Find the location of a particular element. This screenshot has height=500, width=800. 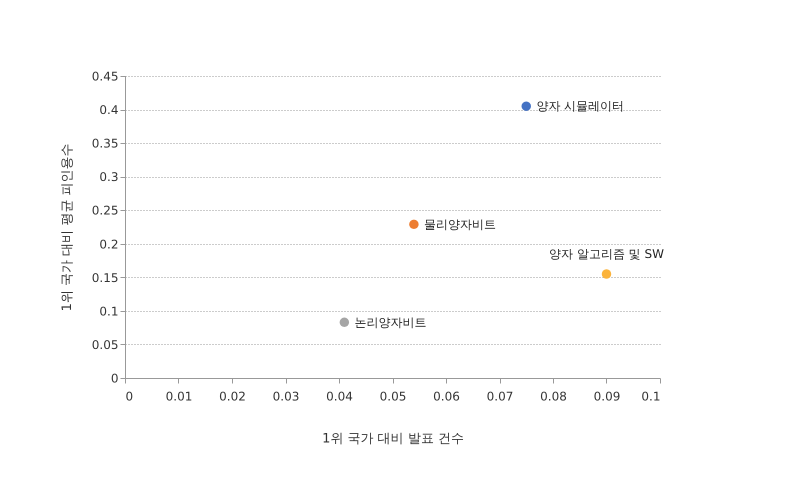

y-tick-label: 0.45 is located at coordinates (105, 77).